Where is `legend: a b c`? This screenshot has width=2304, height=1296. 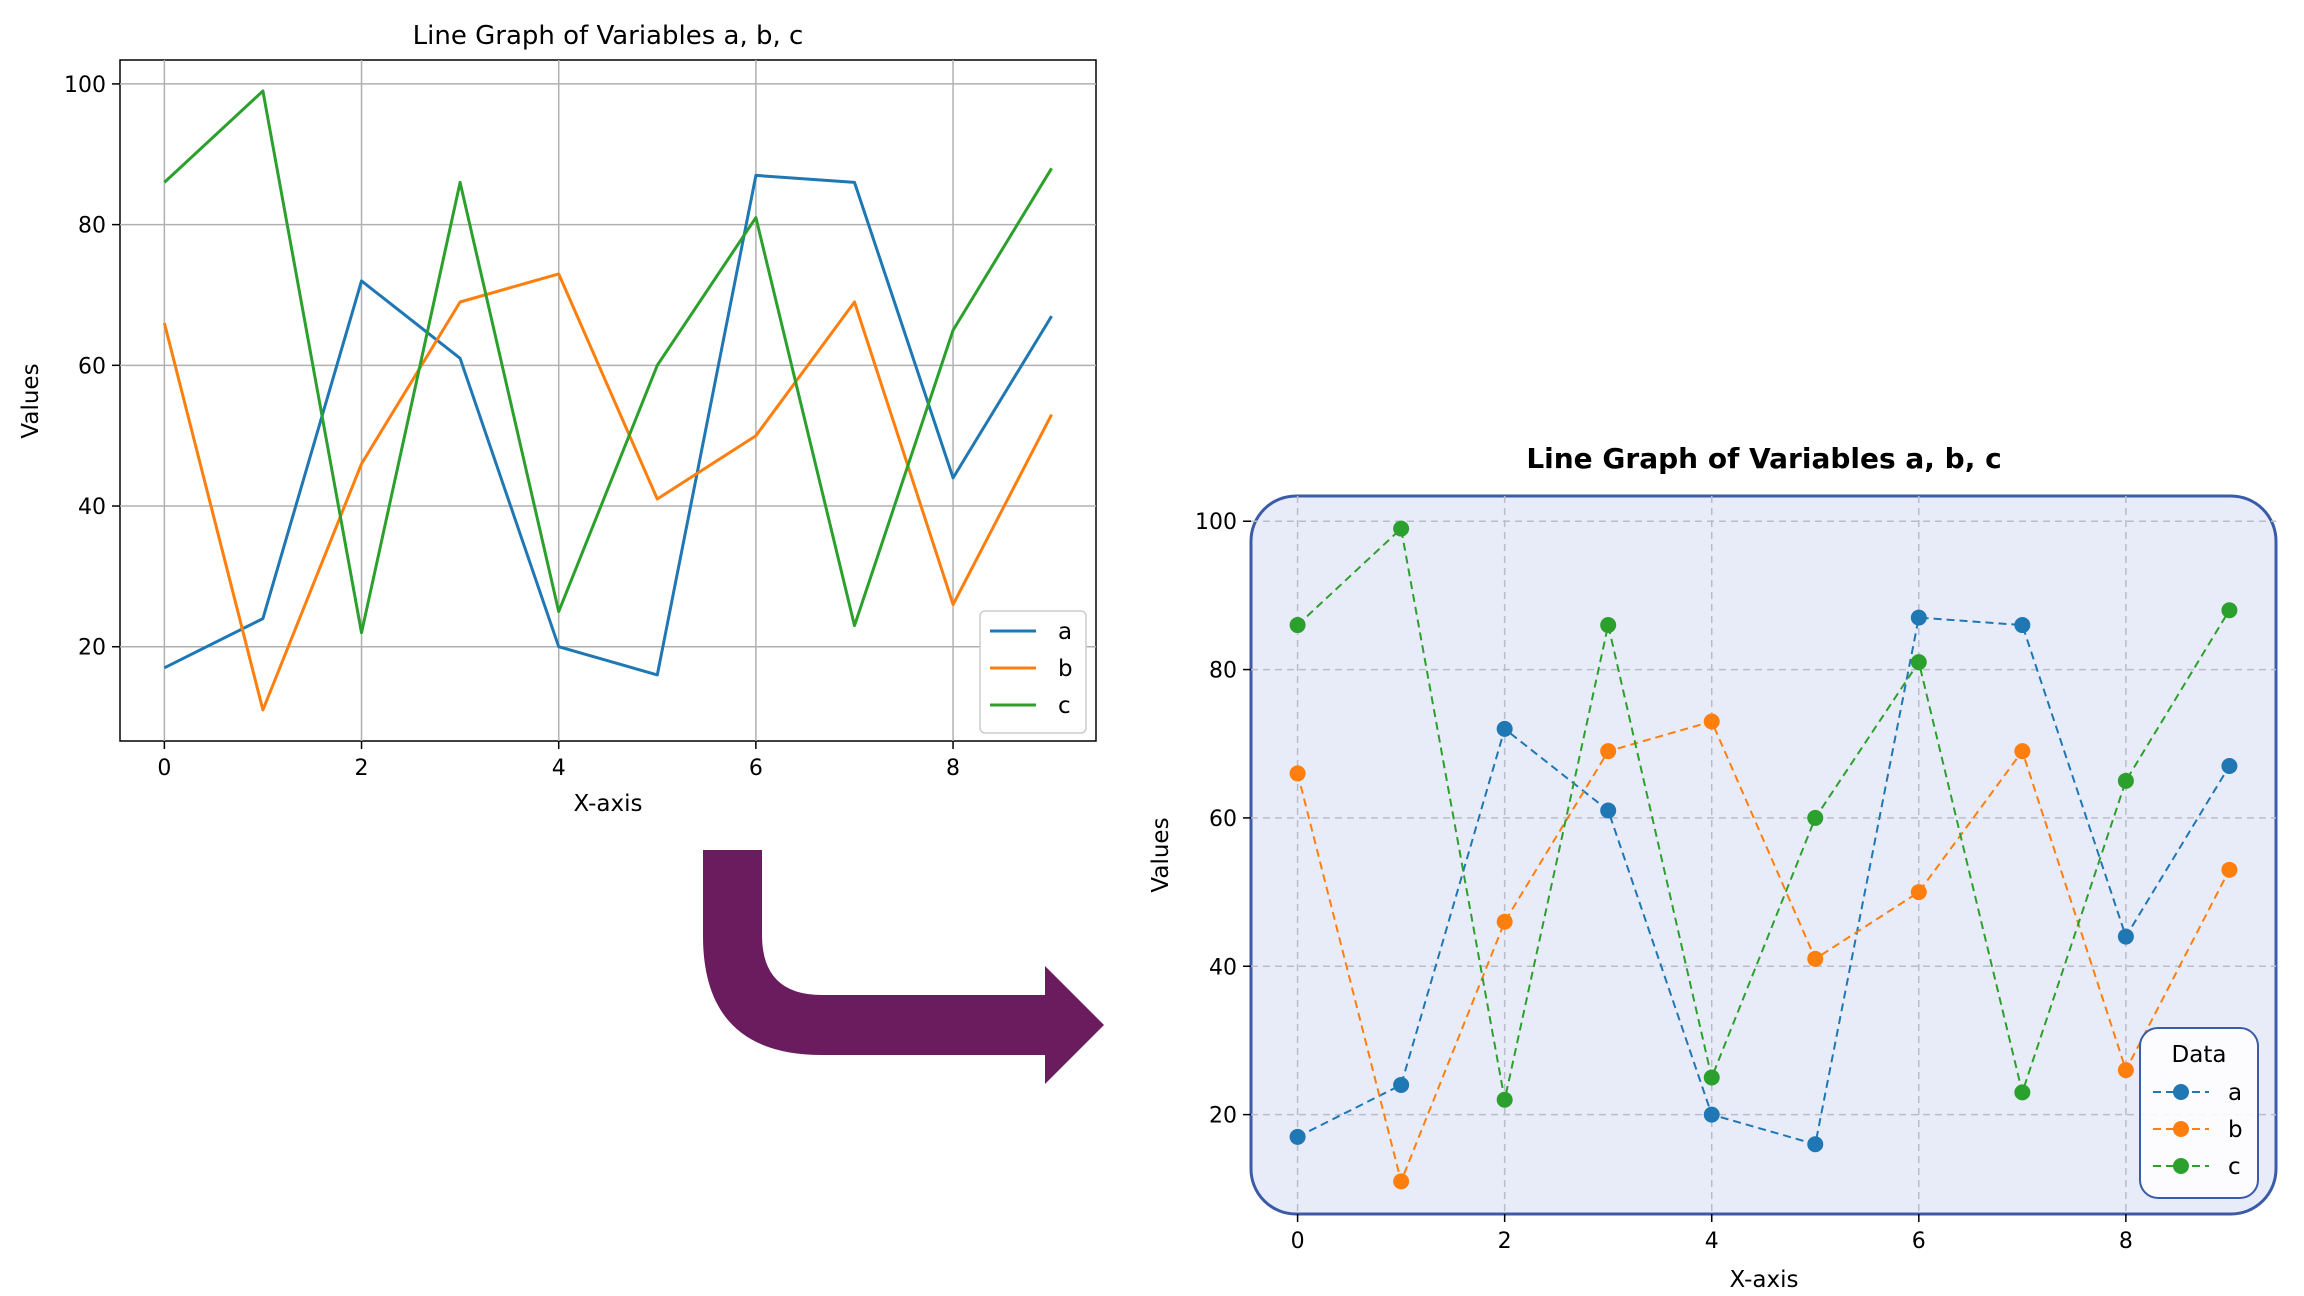
legend: a b c is located at coordinates (1033, 672).